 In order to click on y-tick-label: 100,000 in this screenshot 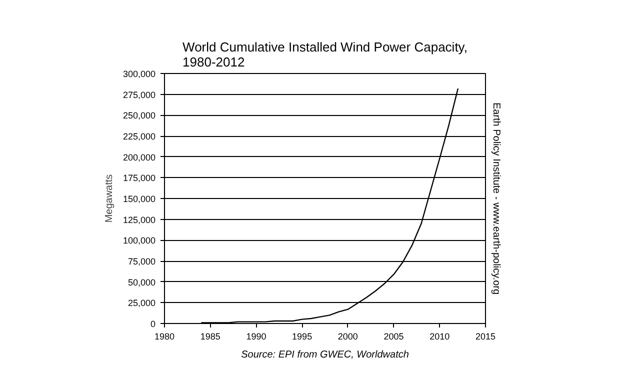, I will do `click(139, 241)`.